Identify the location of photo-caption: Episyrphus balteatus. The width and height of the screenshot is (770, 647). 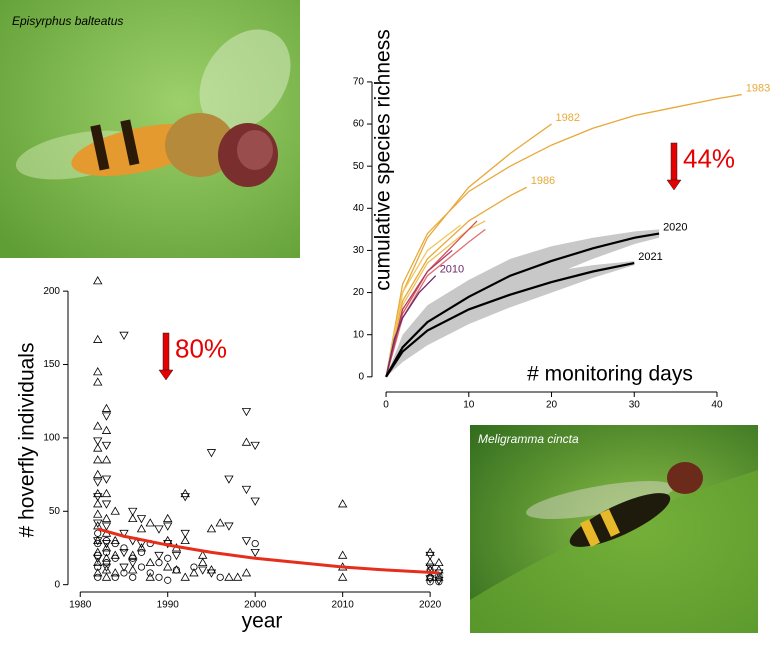
(67, 21).